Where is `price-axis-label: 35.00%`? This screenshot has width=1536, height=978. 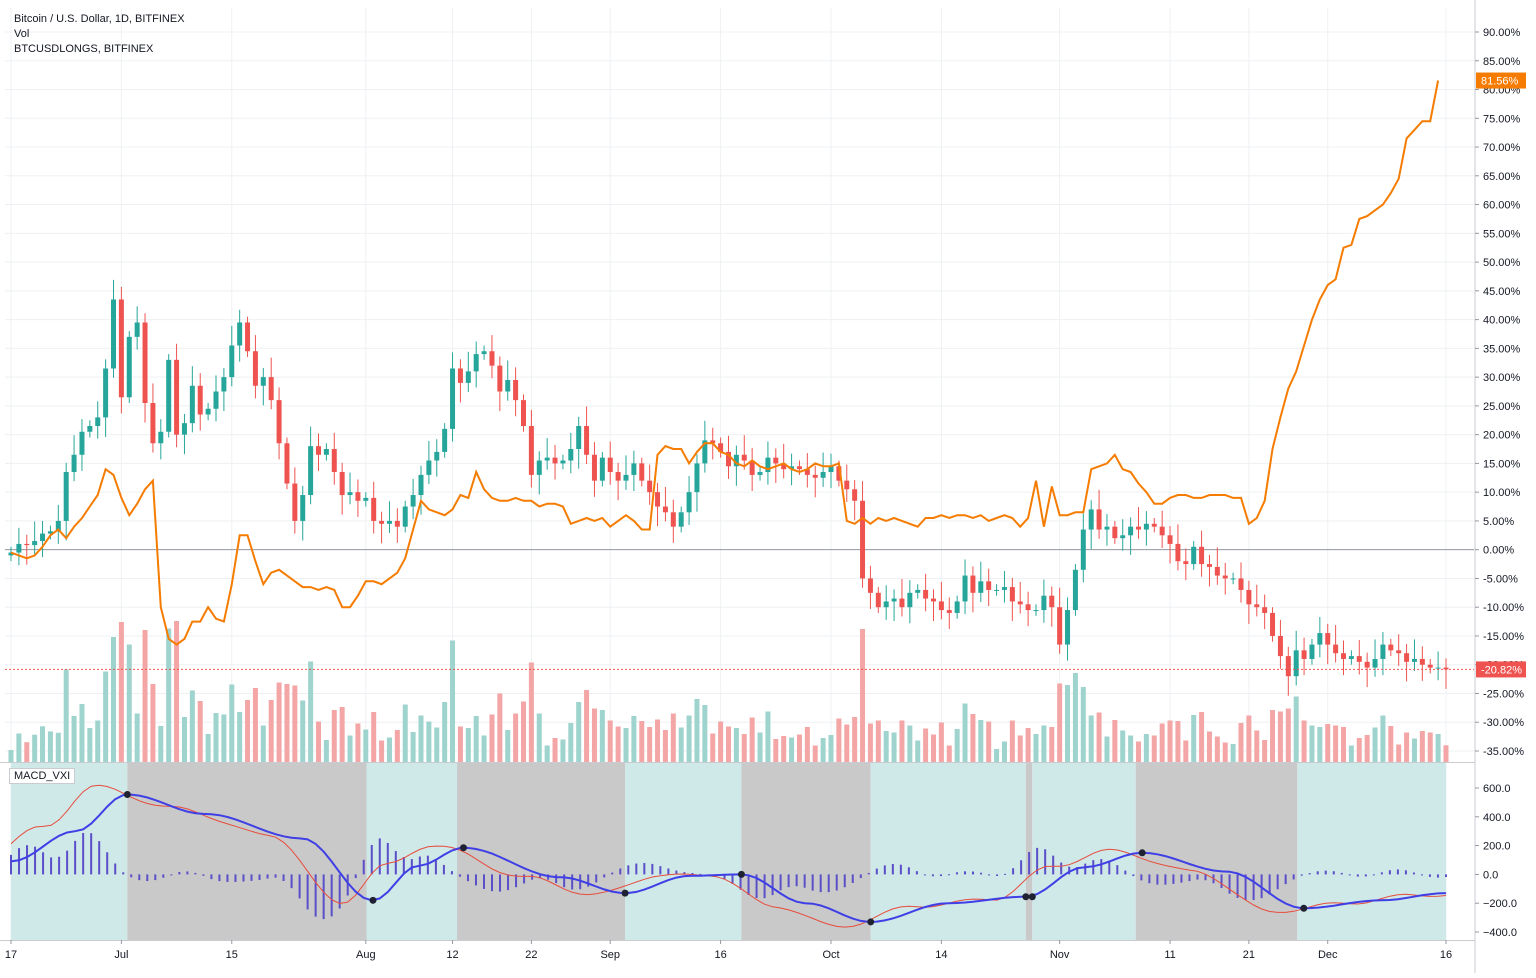
price-axis-label: 35.00% is located at coordinates (1502, 349).